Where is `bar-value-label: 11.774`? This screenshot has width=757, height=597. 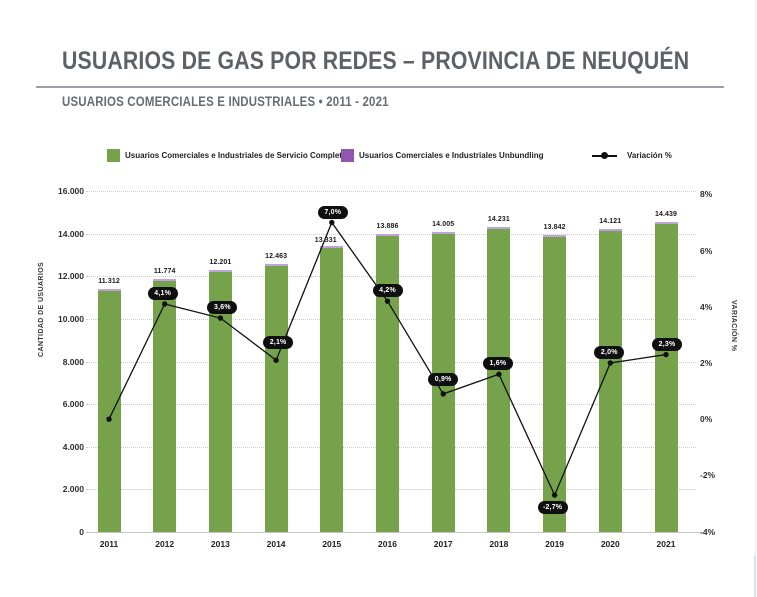 bar-value-label: 11.774 is located at coordinates (164, 272).